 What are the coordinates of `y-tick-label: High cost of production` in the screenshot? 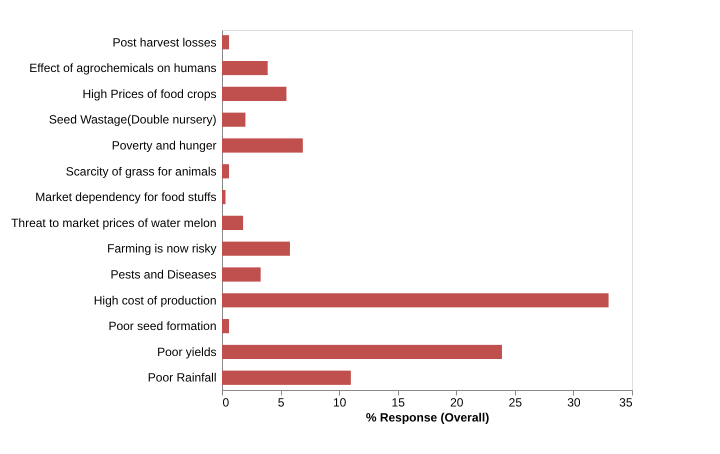 It's located at (155, 300).